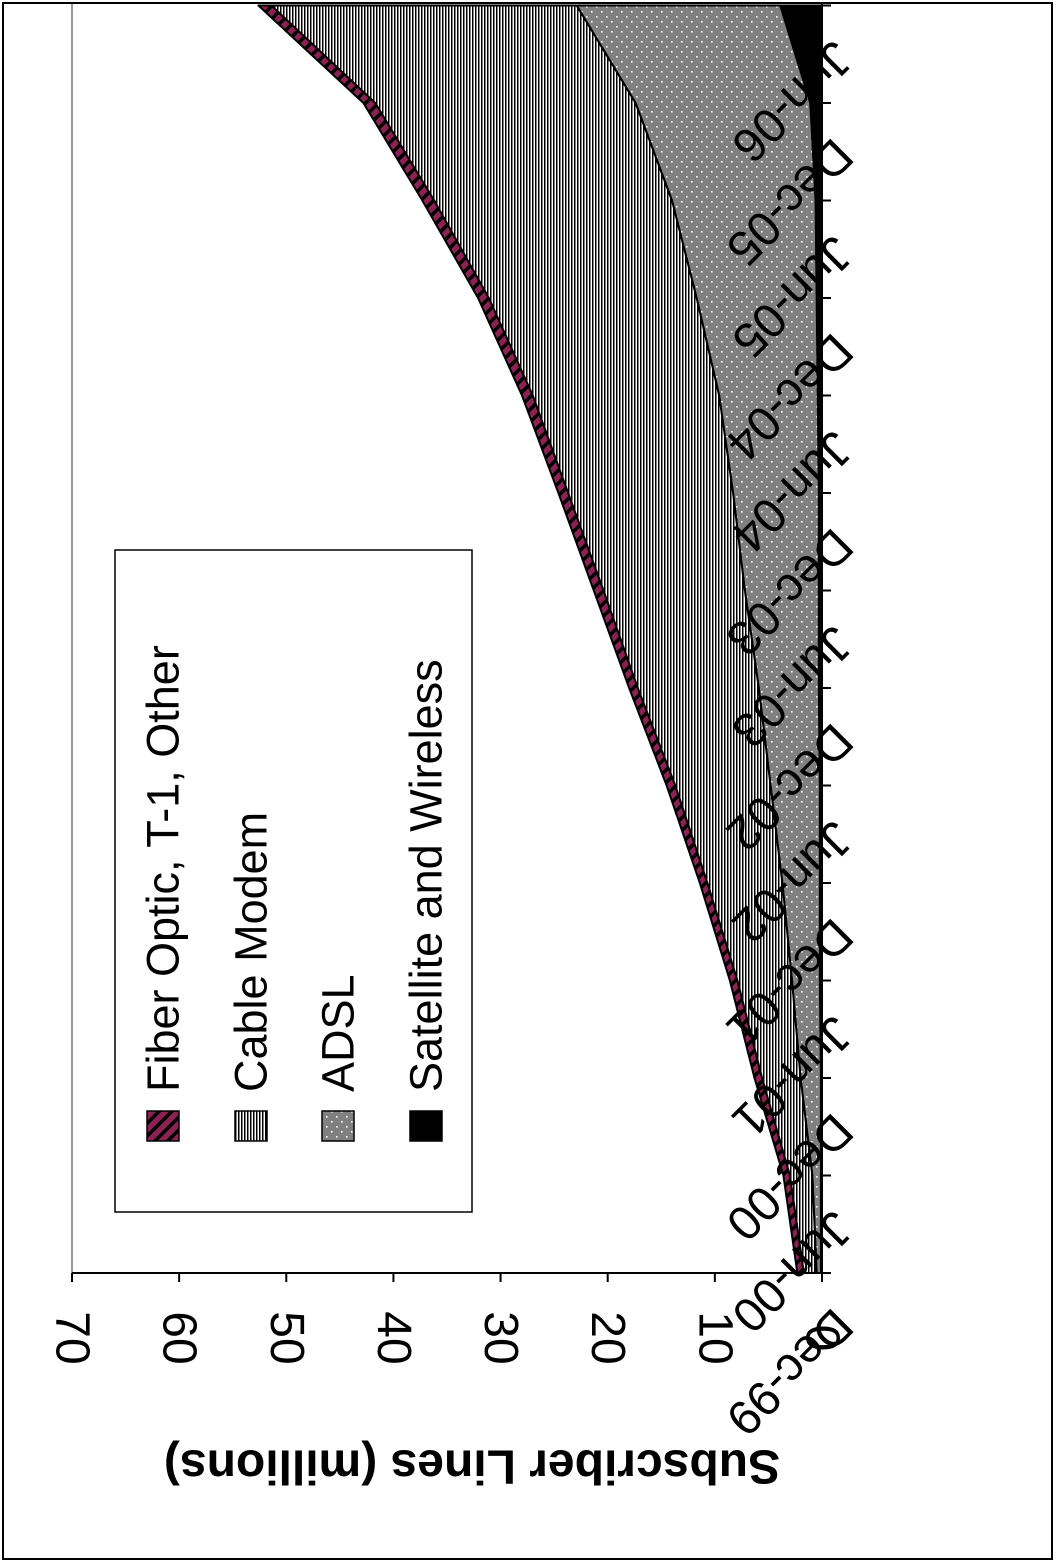  Describe the element at coordinates (472, 1466) in the screenshot. I see `value-axis-title: Subscriber Lines (millions)` at that location.